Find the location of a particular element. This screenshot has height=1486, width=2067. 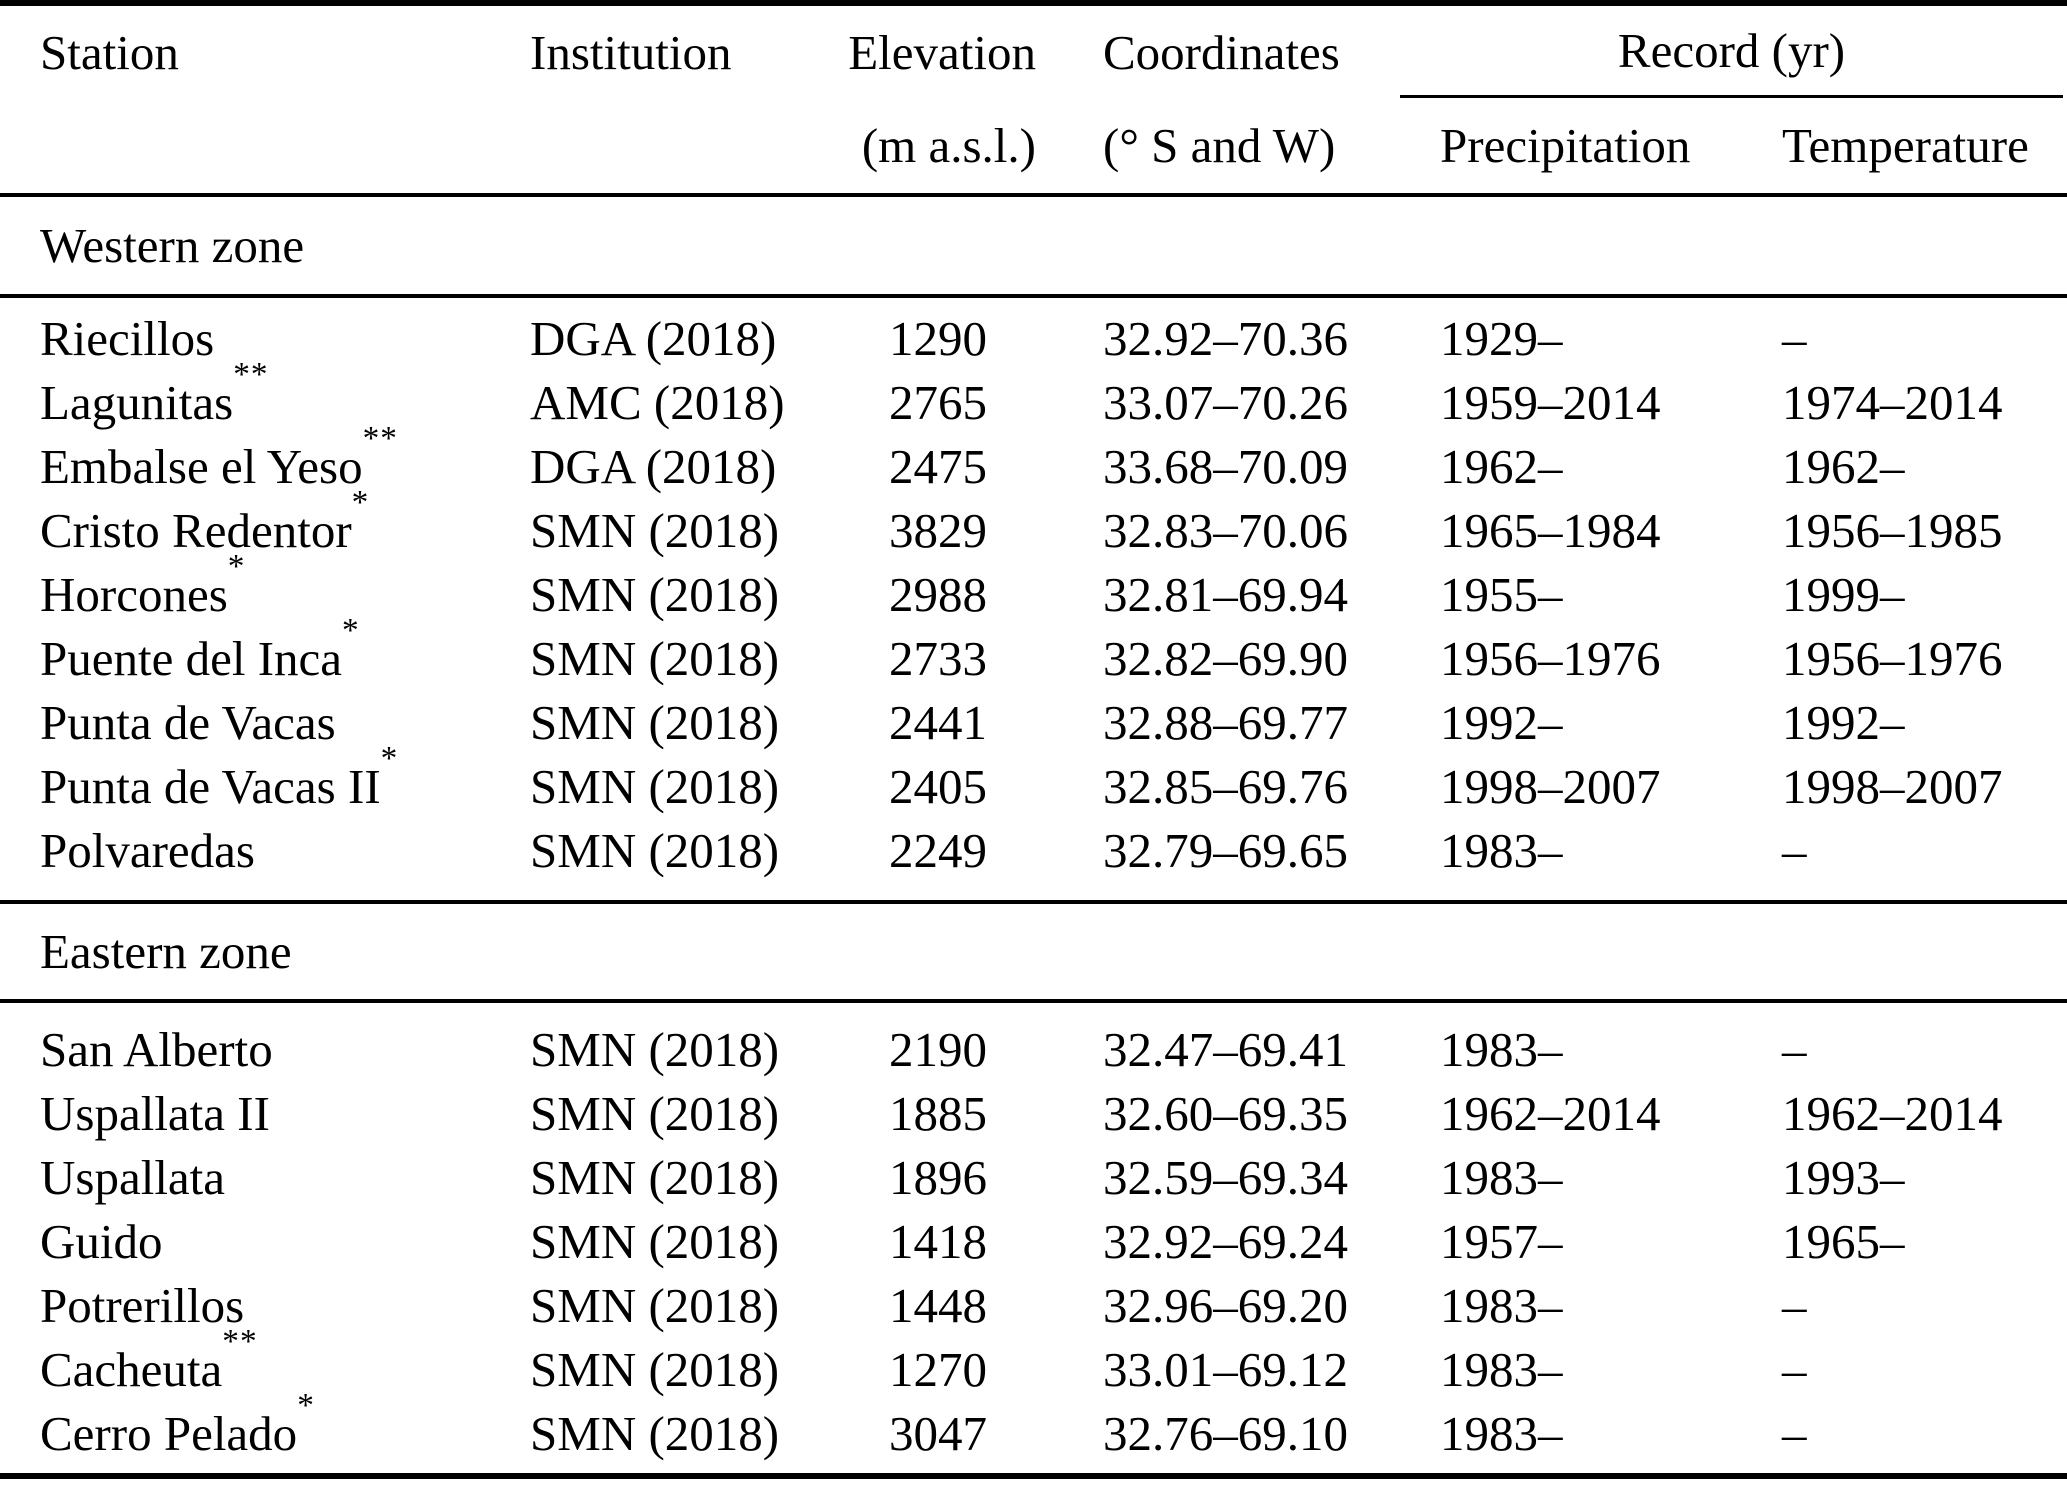

precipitation-cell: 1959–2014 is located at coordinates (1550, 402).